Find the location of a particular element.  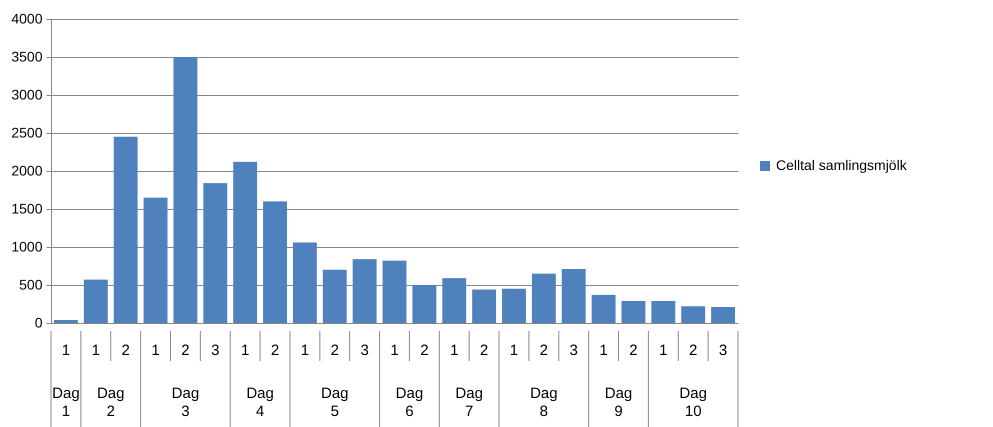

y-tick-label: 3000 is located at coordinates (27, 94).